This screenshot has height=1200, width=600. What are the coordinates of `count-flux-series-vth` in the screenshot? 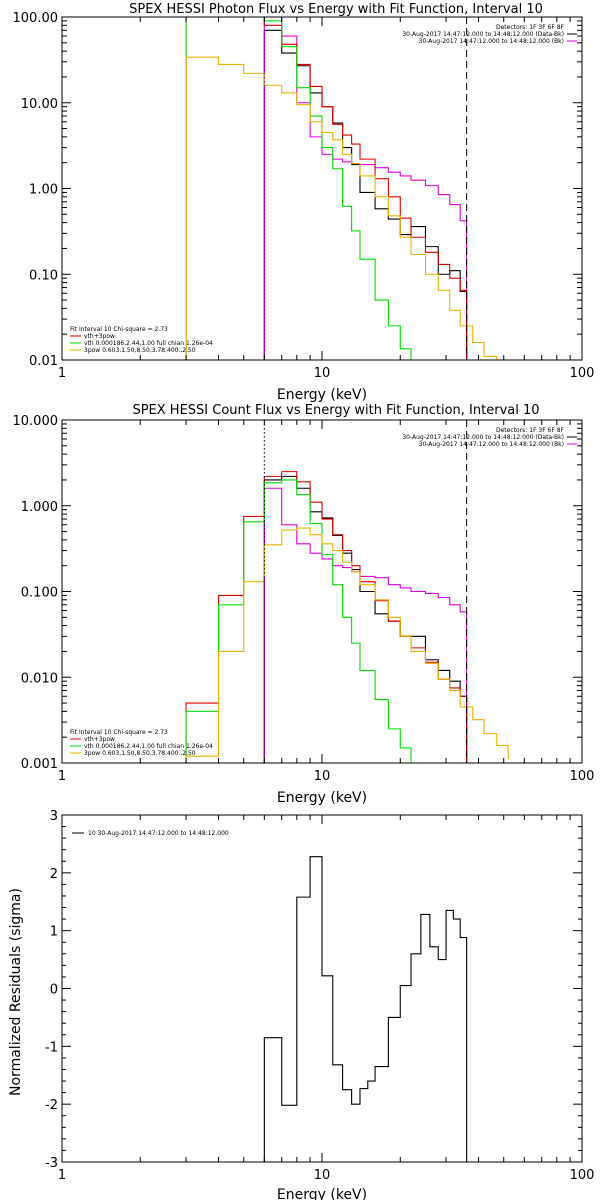 It's located at (305, 621).